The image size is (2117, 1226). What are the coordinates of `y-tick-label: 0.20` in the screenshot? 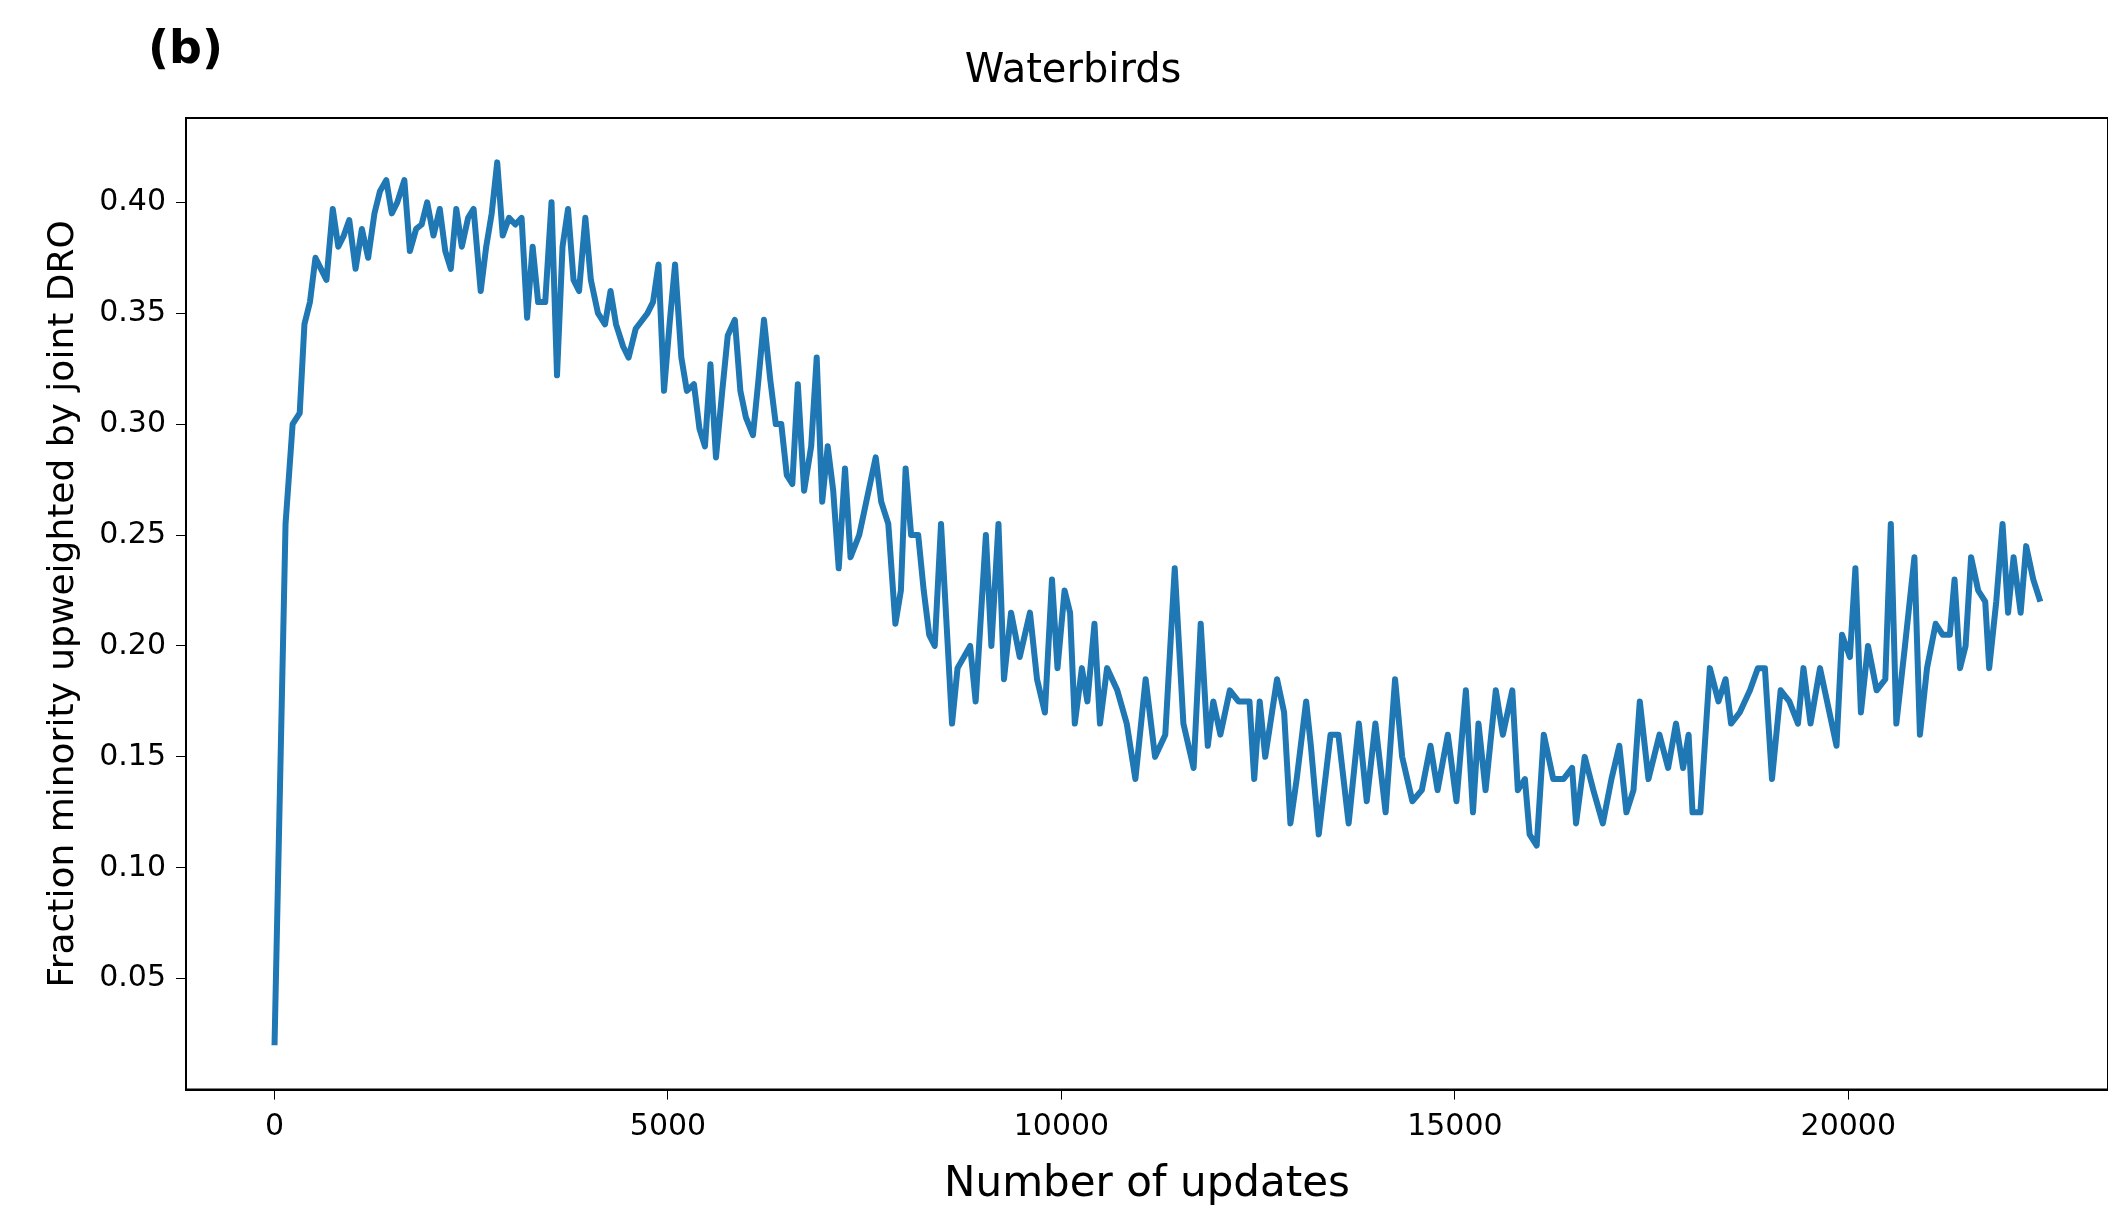 It's located at (132, 643).